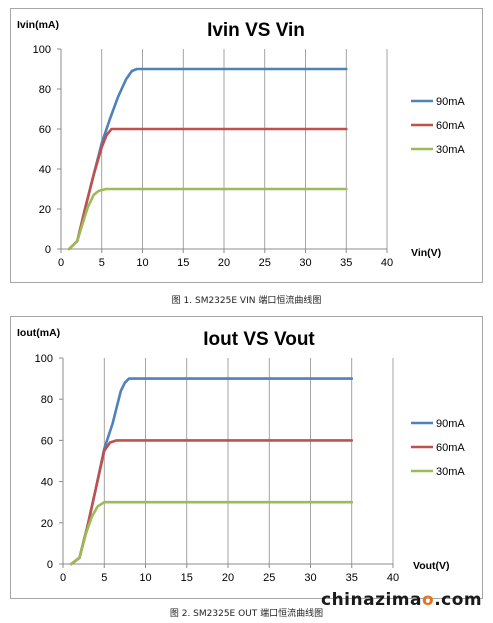  What do you see at coordinates (38, 25) in the screenshot?
I see `y-axis-label: Ivin(mA)` at bounding box center [38, 25].